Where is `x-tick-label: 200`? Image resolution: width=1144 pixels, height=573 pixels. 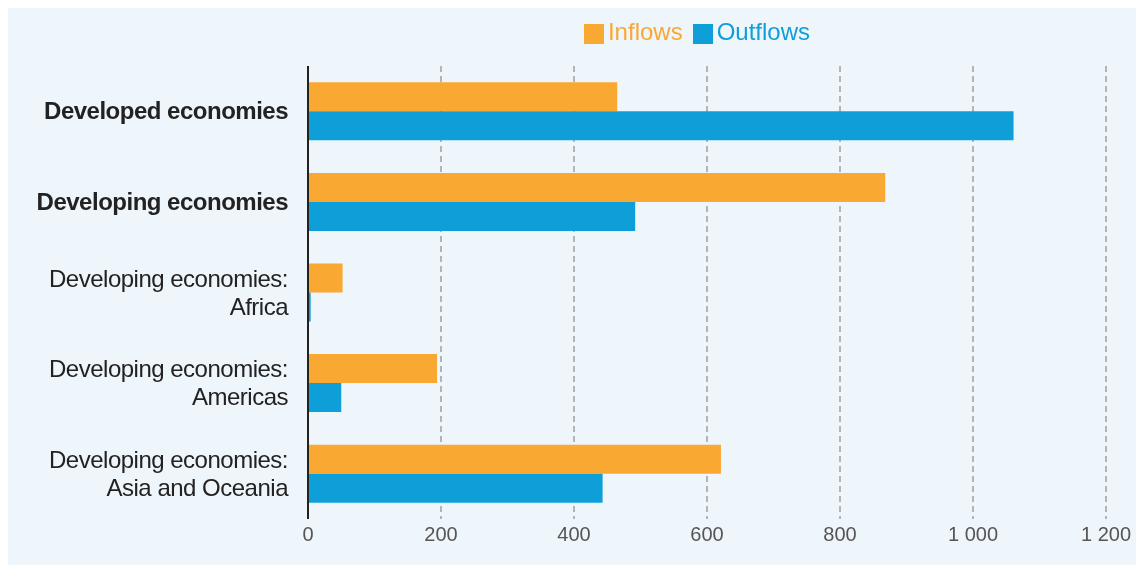
x-tick-label: 200 is located at coordinates (441, 534).